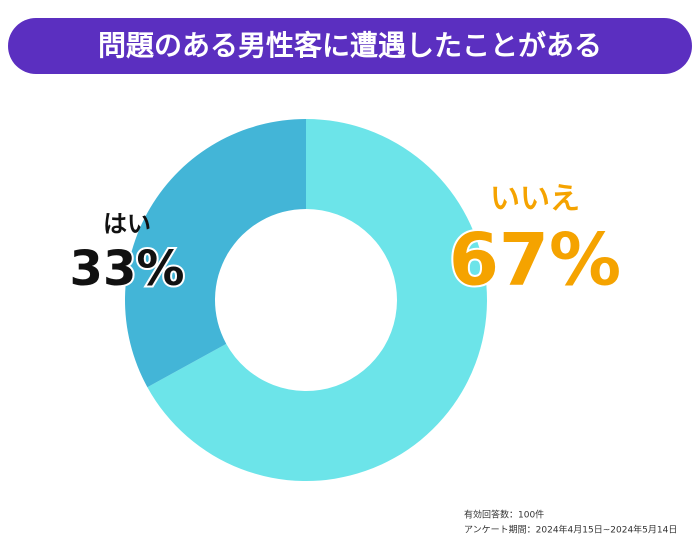 This screenshot has height=550, width=700. What do you see at coordinates (504, 515) in the screenshot?
I see `note: 有効回答数：100件` at bounding box center [504, 515].